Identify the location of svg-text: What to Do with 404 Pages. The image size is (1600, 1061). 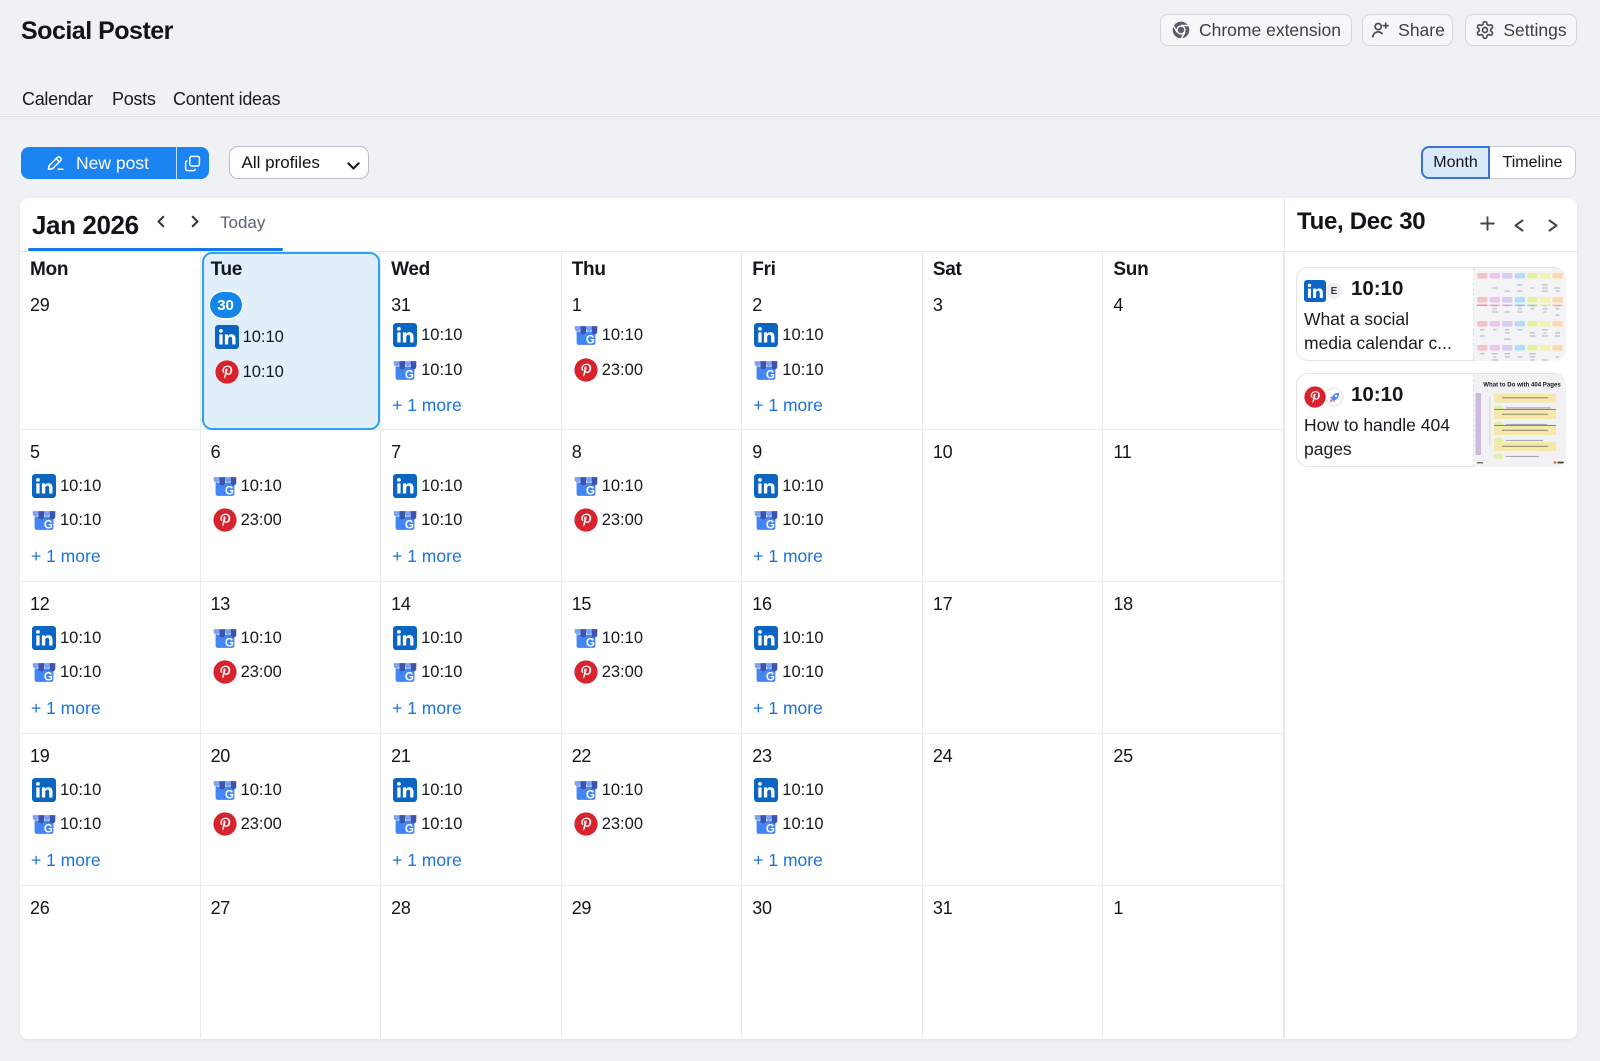
(1522, 385).